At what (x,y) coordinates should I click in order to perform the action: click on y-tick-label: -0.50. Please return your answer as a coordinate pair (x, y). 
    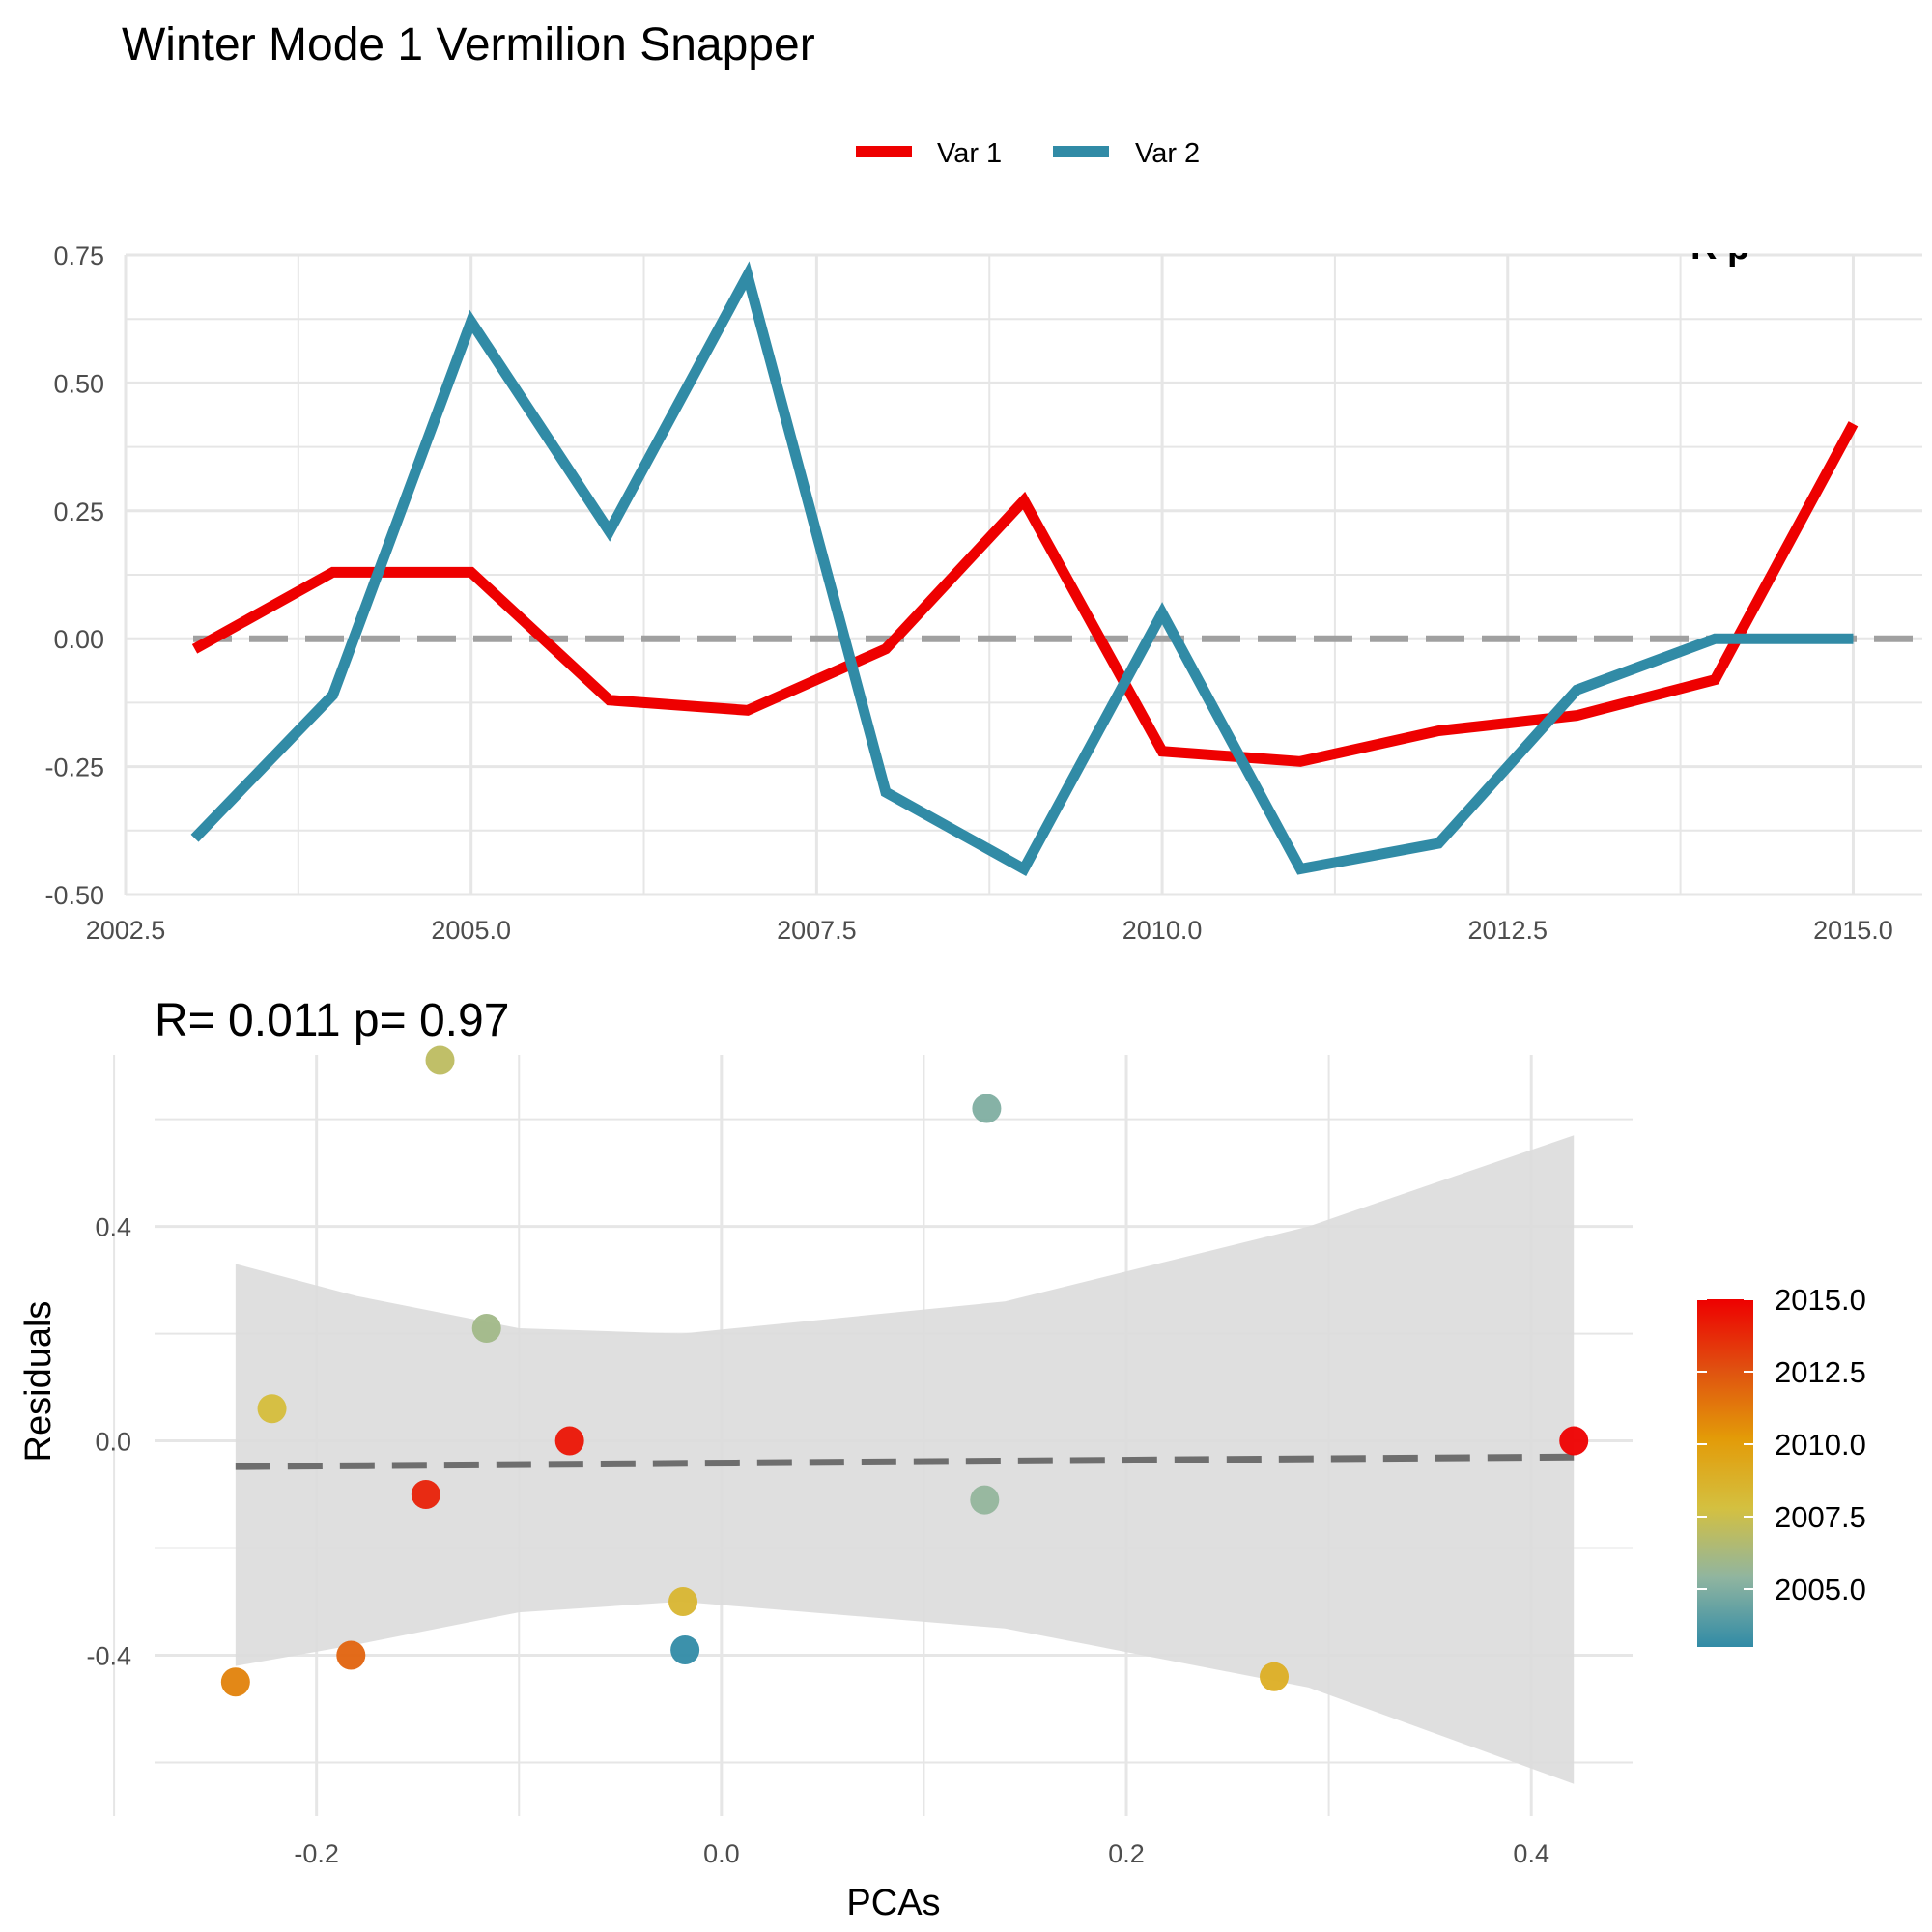
    Looking at the image, I should click on (74, 895).